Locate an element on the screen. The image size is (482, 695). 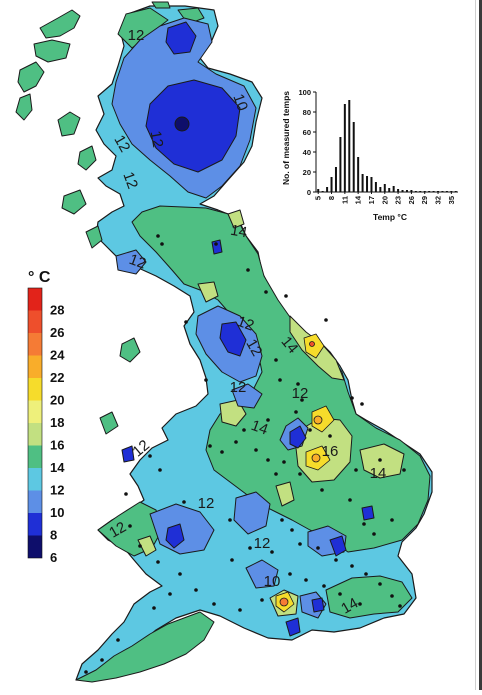
legend-label-12: 12 is located at coordinates (57, 490).